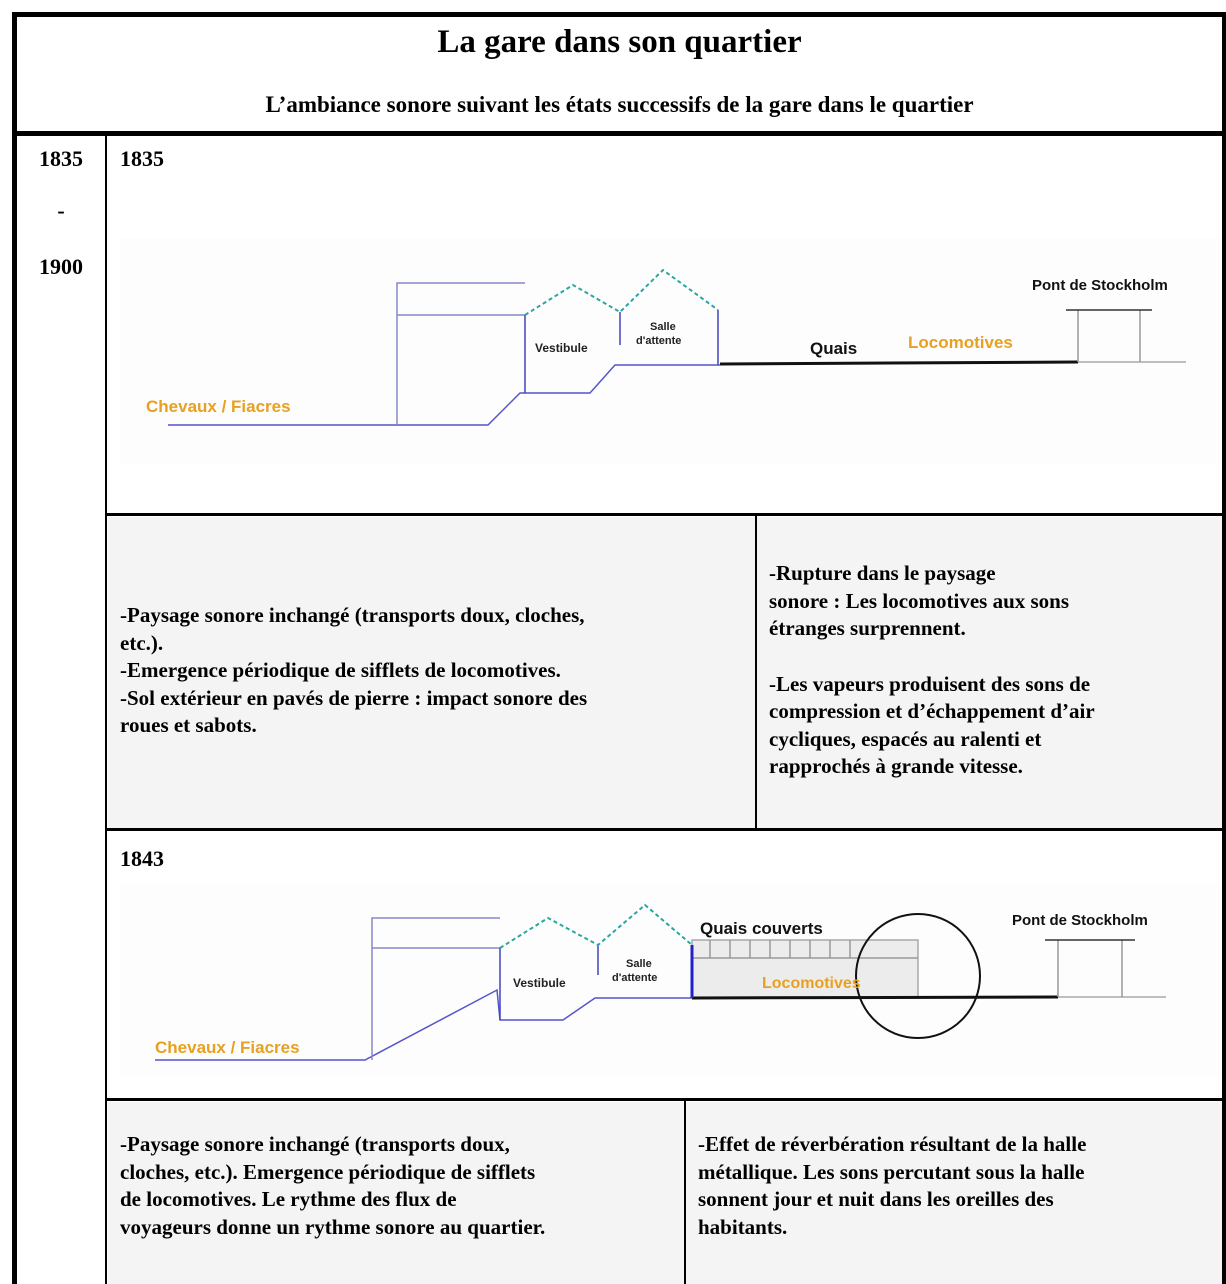  Describe the element at coordinates (905, 738) in the screenshot. I see `note-line: cycliques, espacés au ralenti et` at that location.